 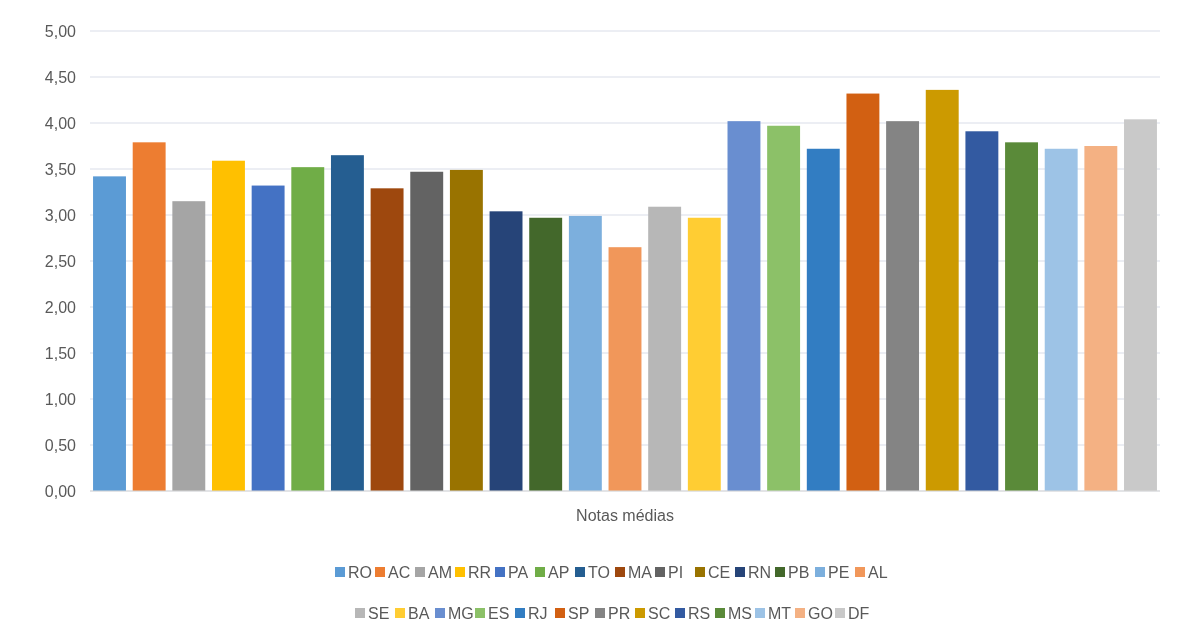 What do you see at coordinates (518, 572) in the screenshot?
I see `legend-label: PA` at bounding box center [518, 572].